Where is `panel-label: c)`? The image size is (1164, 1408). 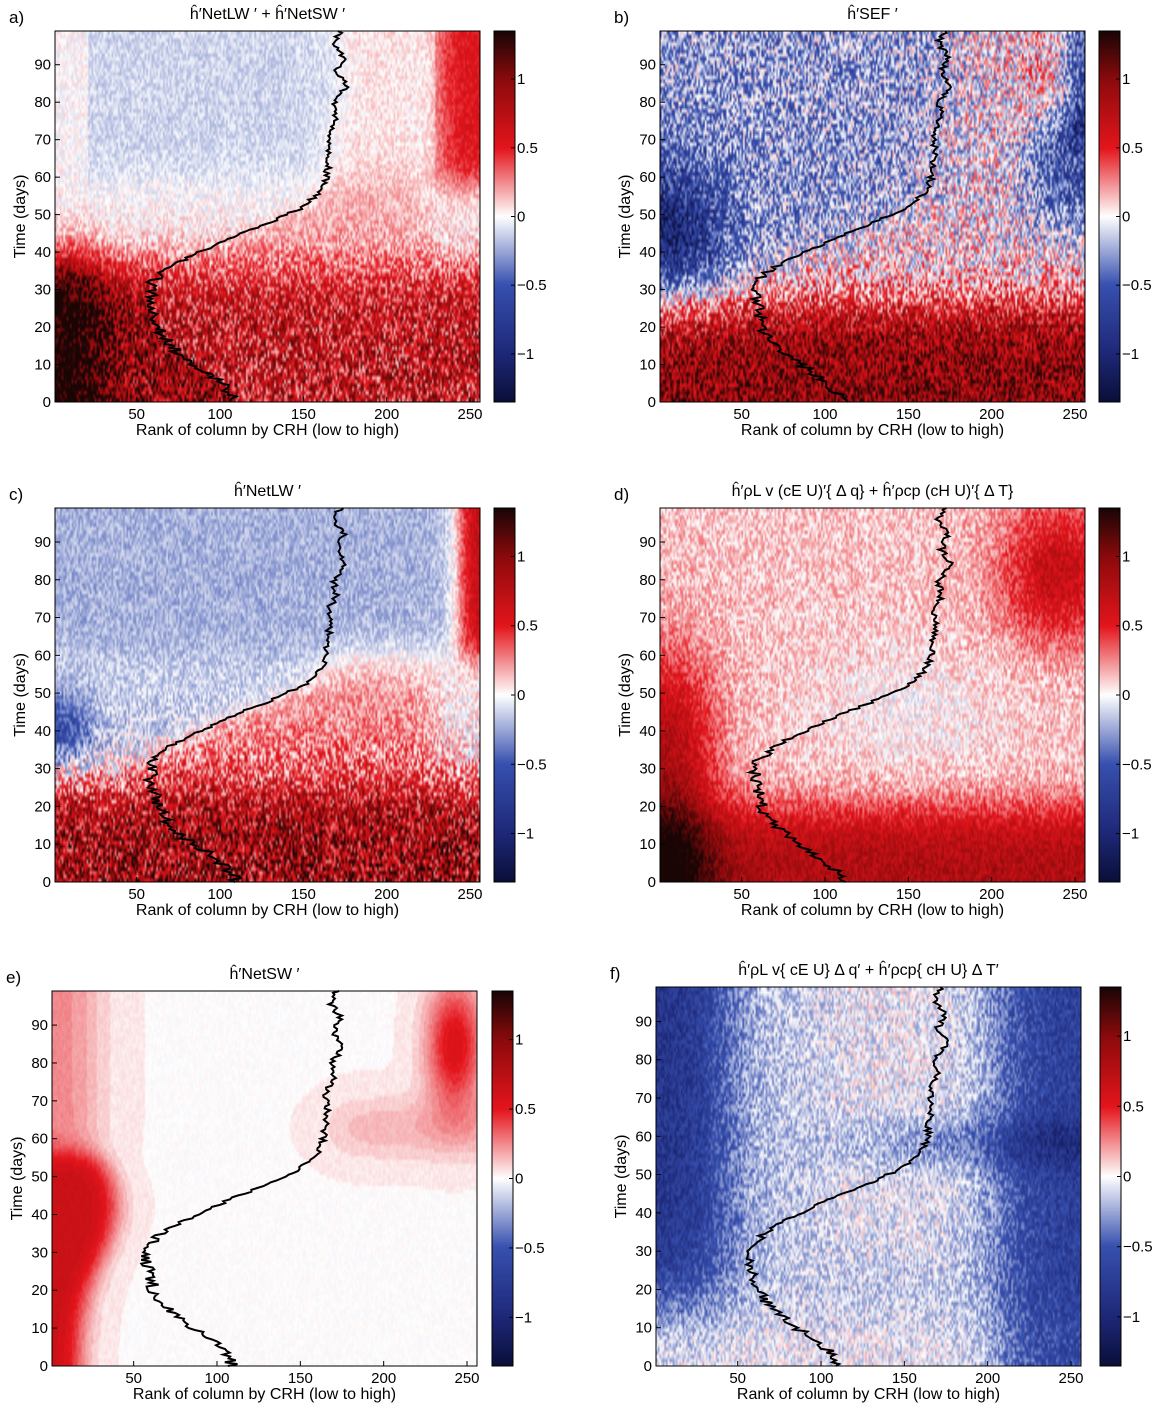 panel-label: c) is located at coordinates (16, 494).